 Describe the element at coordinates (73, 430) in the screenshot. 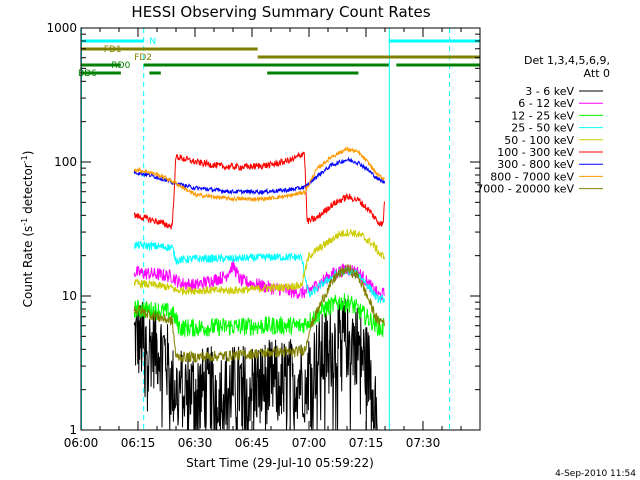

I see `y-tick-label: 1` at that location.